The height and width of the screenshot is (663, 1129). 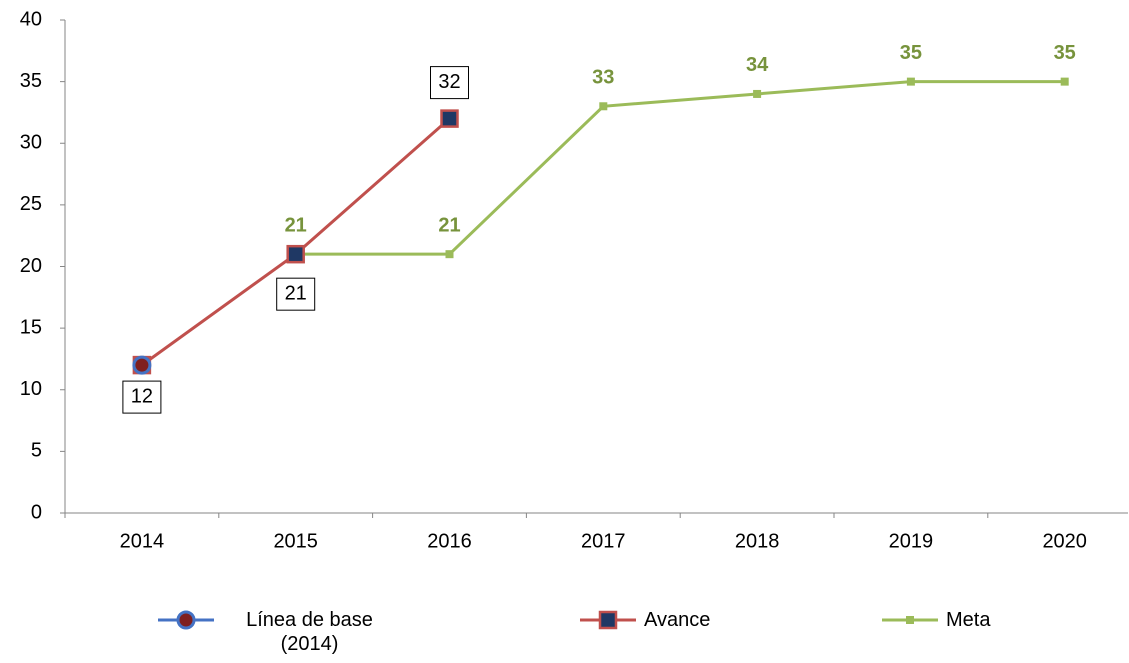 What do you see at coordinates (296, 242) in the screenshot?
I see `series-line` at bounding box center [296, 242].